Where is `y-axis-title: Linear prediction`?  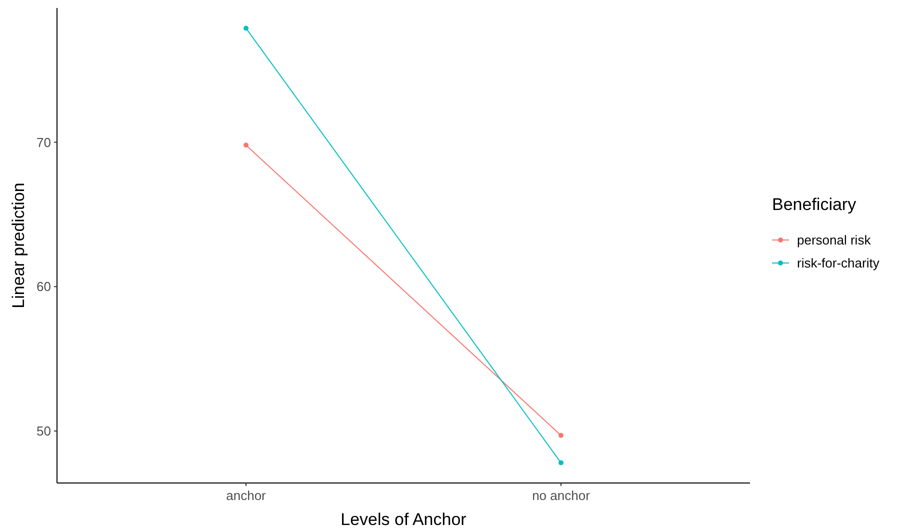 y-axis-title: Linear prediction is located at coordinates (18, 245).